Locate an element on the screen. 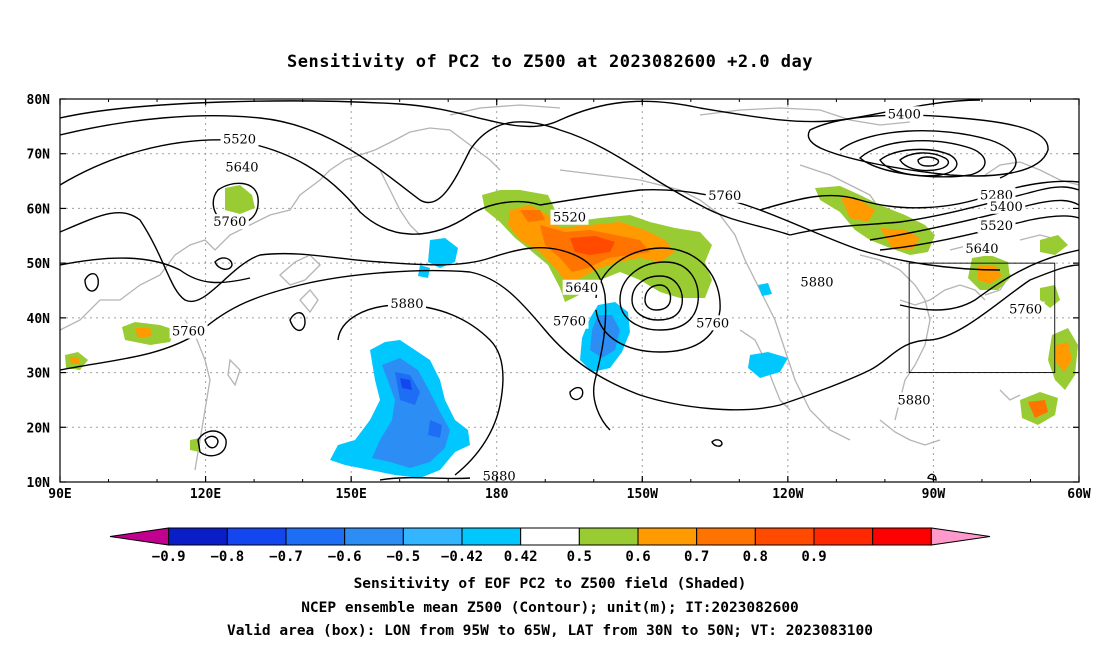  lon-tick-label: 120W is located at coordinates (787, 494).